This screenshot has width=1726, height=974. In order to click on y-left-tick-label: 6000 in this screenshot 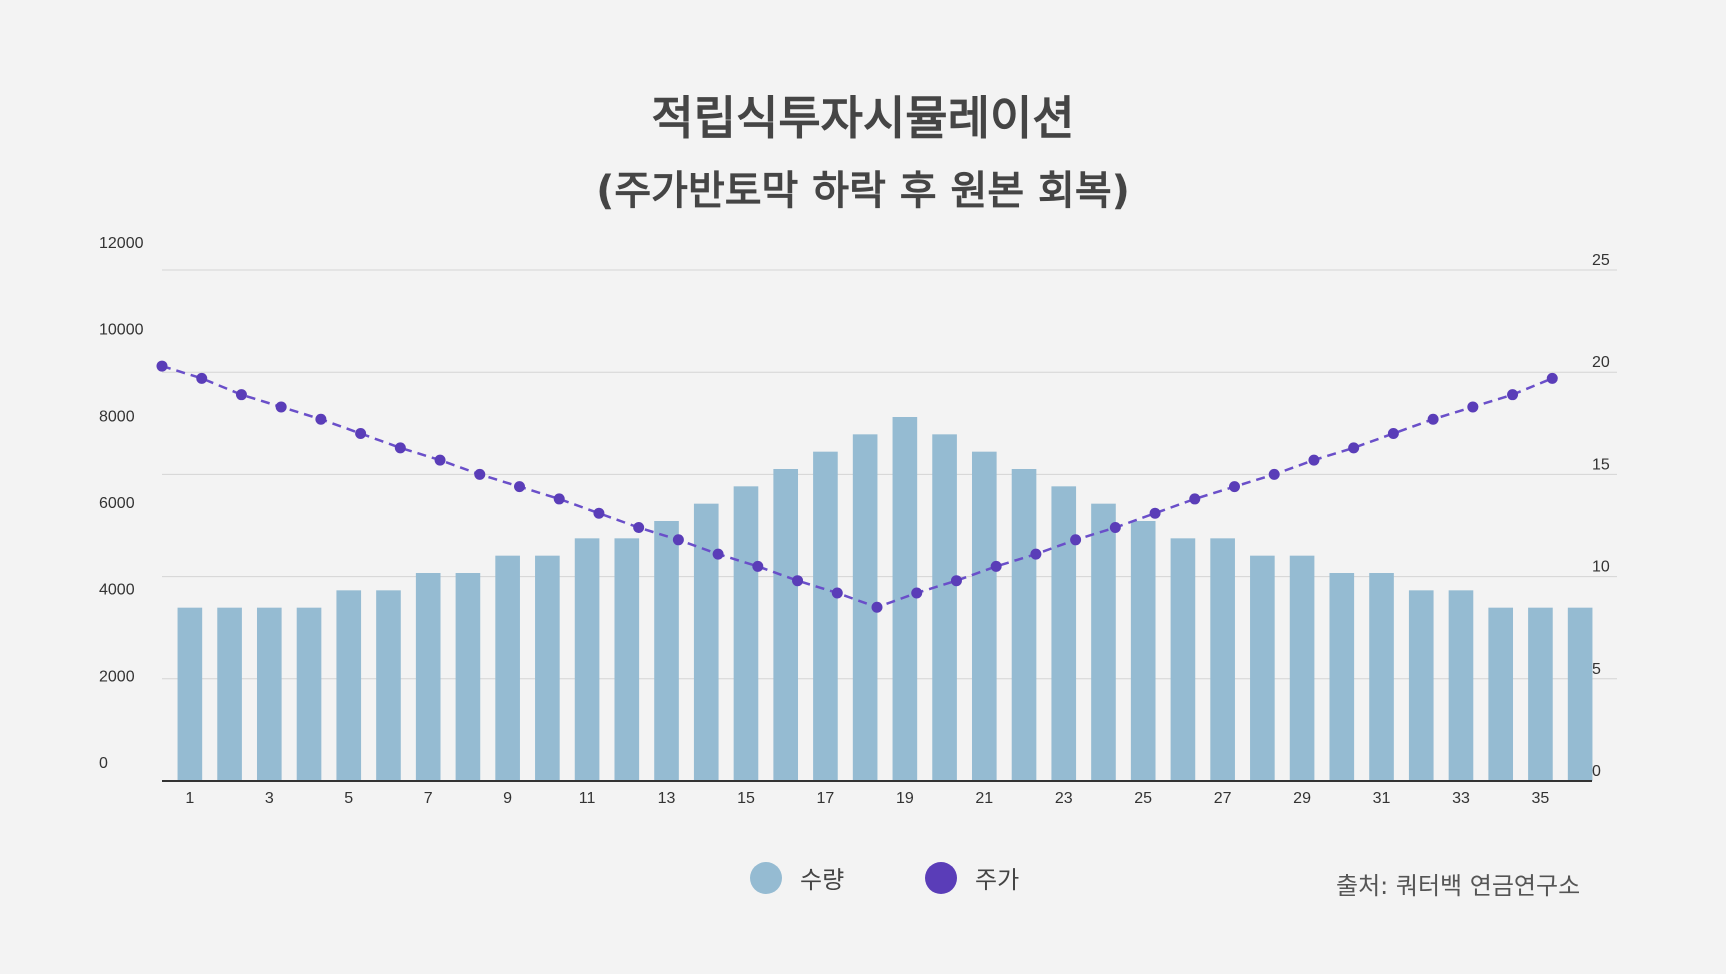, I will do `click(117, 503)`.